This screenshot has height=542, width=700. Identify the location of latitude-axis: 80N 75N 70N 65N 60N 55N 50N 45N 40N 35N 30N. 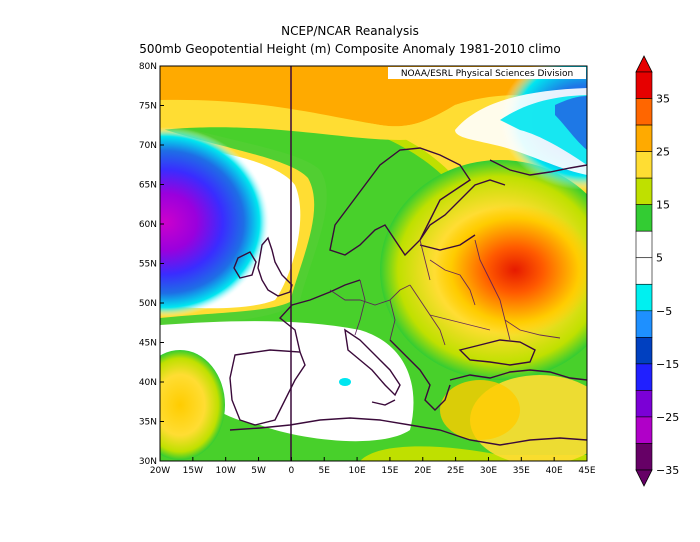
(151, 264).